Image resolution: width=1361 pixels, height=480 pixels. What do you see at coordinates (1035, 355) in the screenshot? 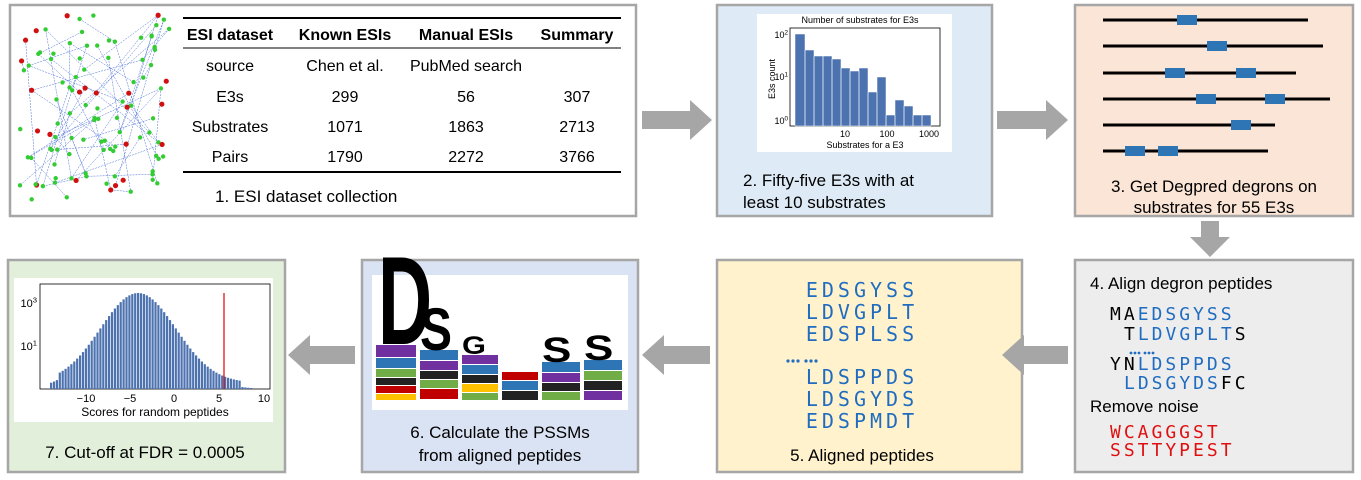
I see `arrow` at bounding box center [1035, 355].